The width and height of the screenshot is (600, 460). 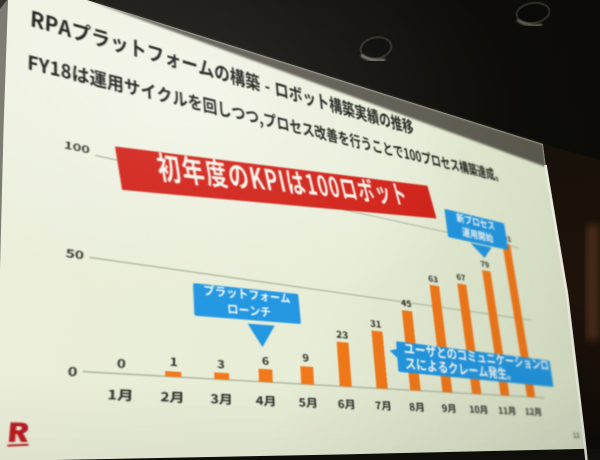 I want to click on month-label-7月: 7月, so click(x=383, y=409).